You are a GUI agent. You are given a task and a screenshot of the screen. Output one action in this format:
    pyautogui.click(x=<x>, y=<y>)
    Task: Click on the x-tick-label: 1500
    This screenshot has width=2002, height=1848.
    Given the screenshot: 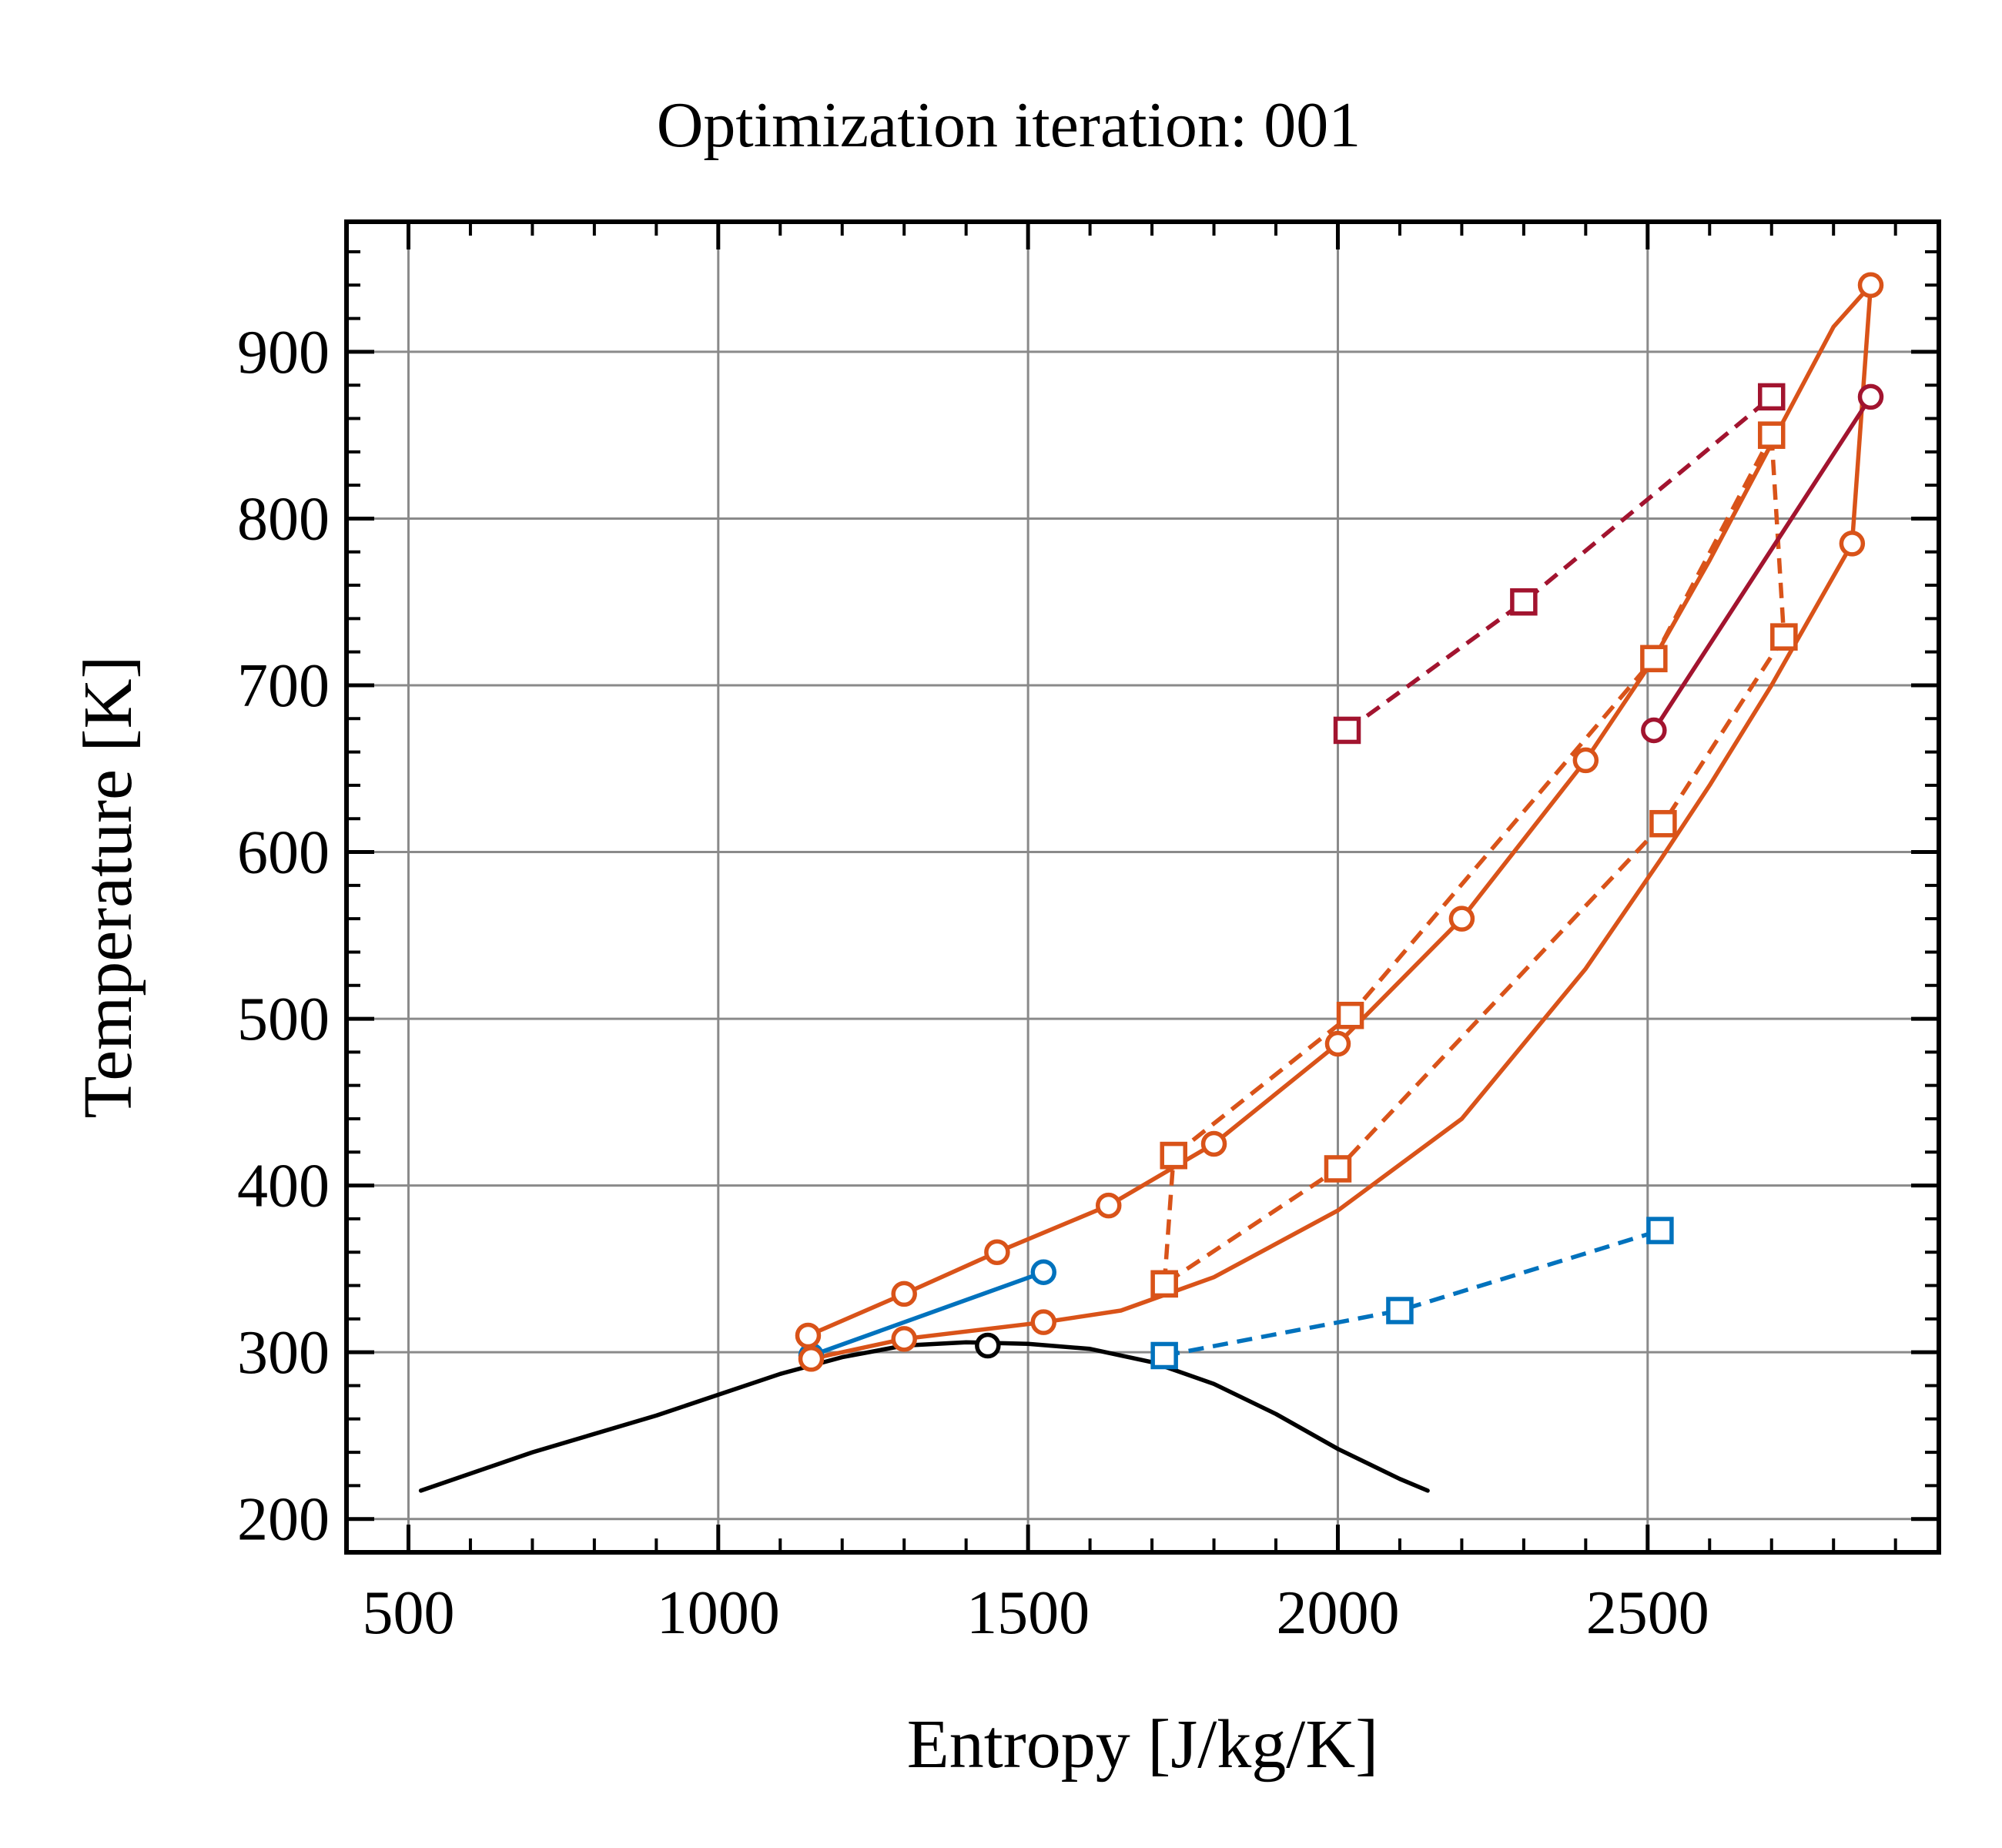 What is the action you would take?
    pyautogui.click(x=1028, y=1613)
    